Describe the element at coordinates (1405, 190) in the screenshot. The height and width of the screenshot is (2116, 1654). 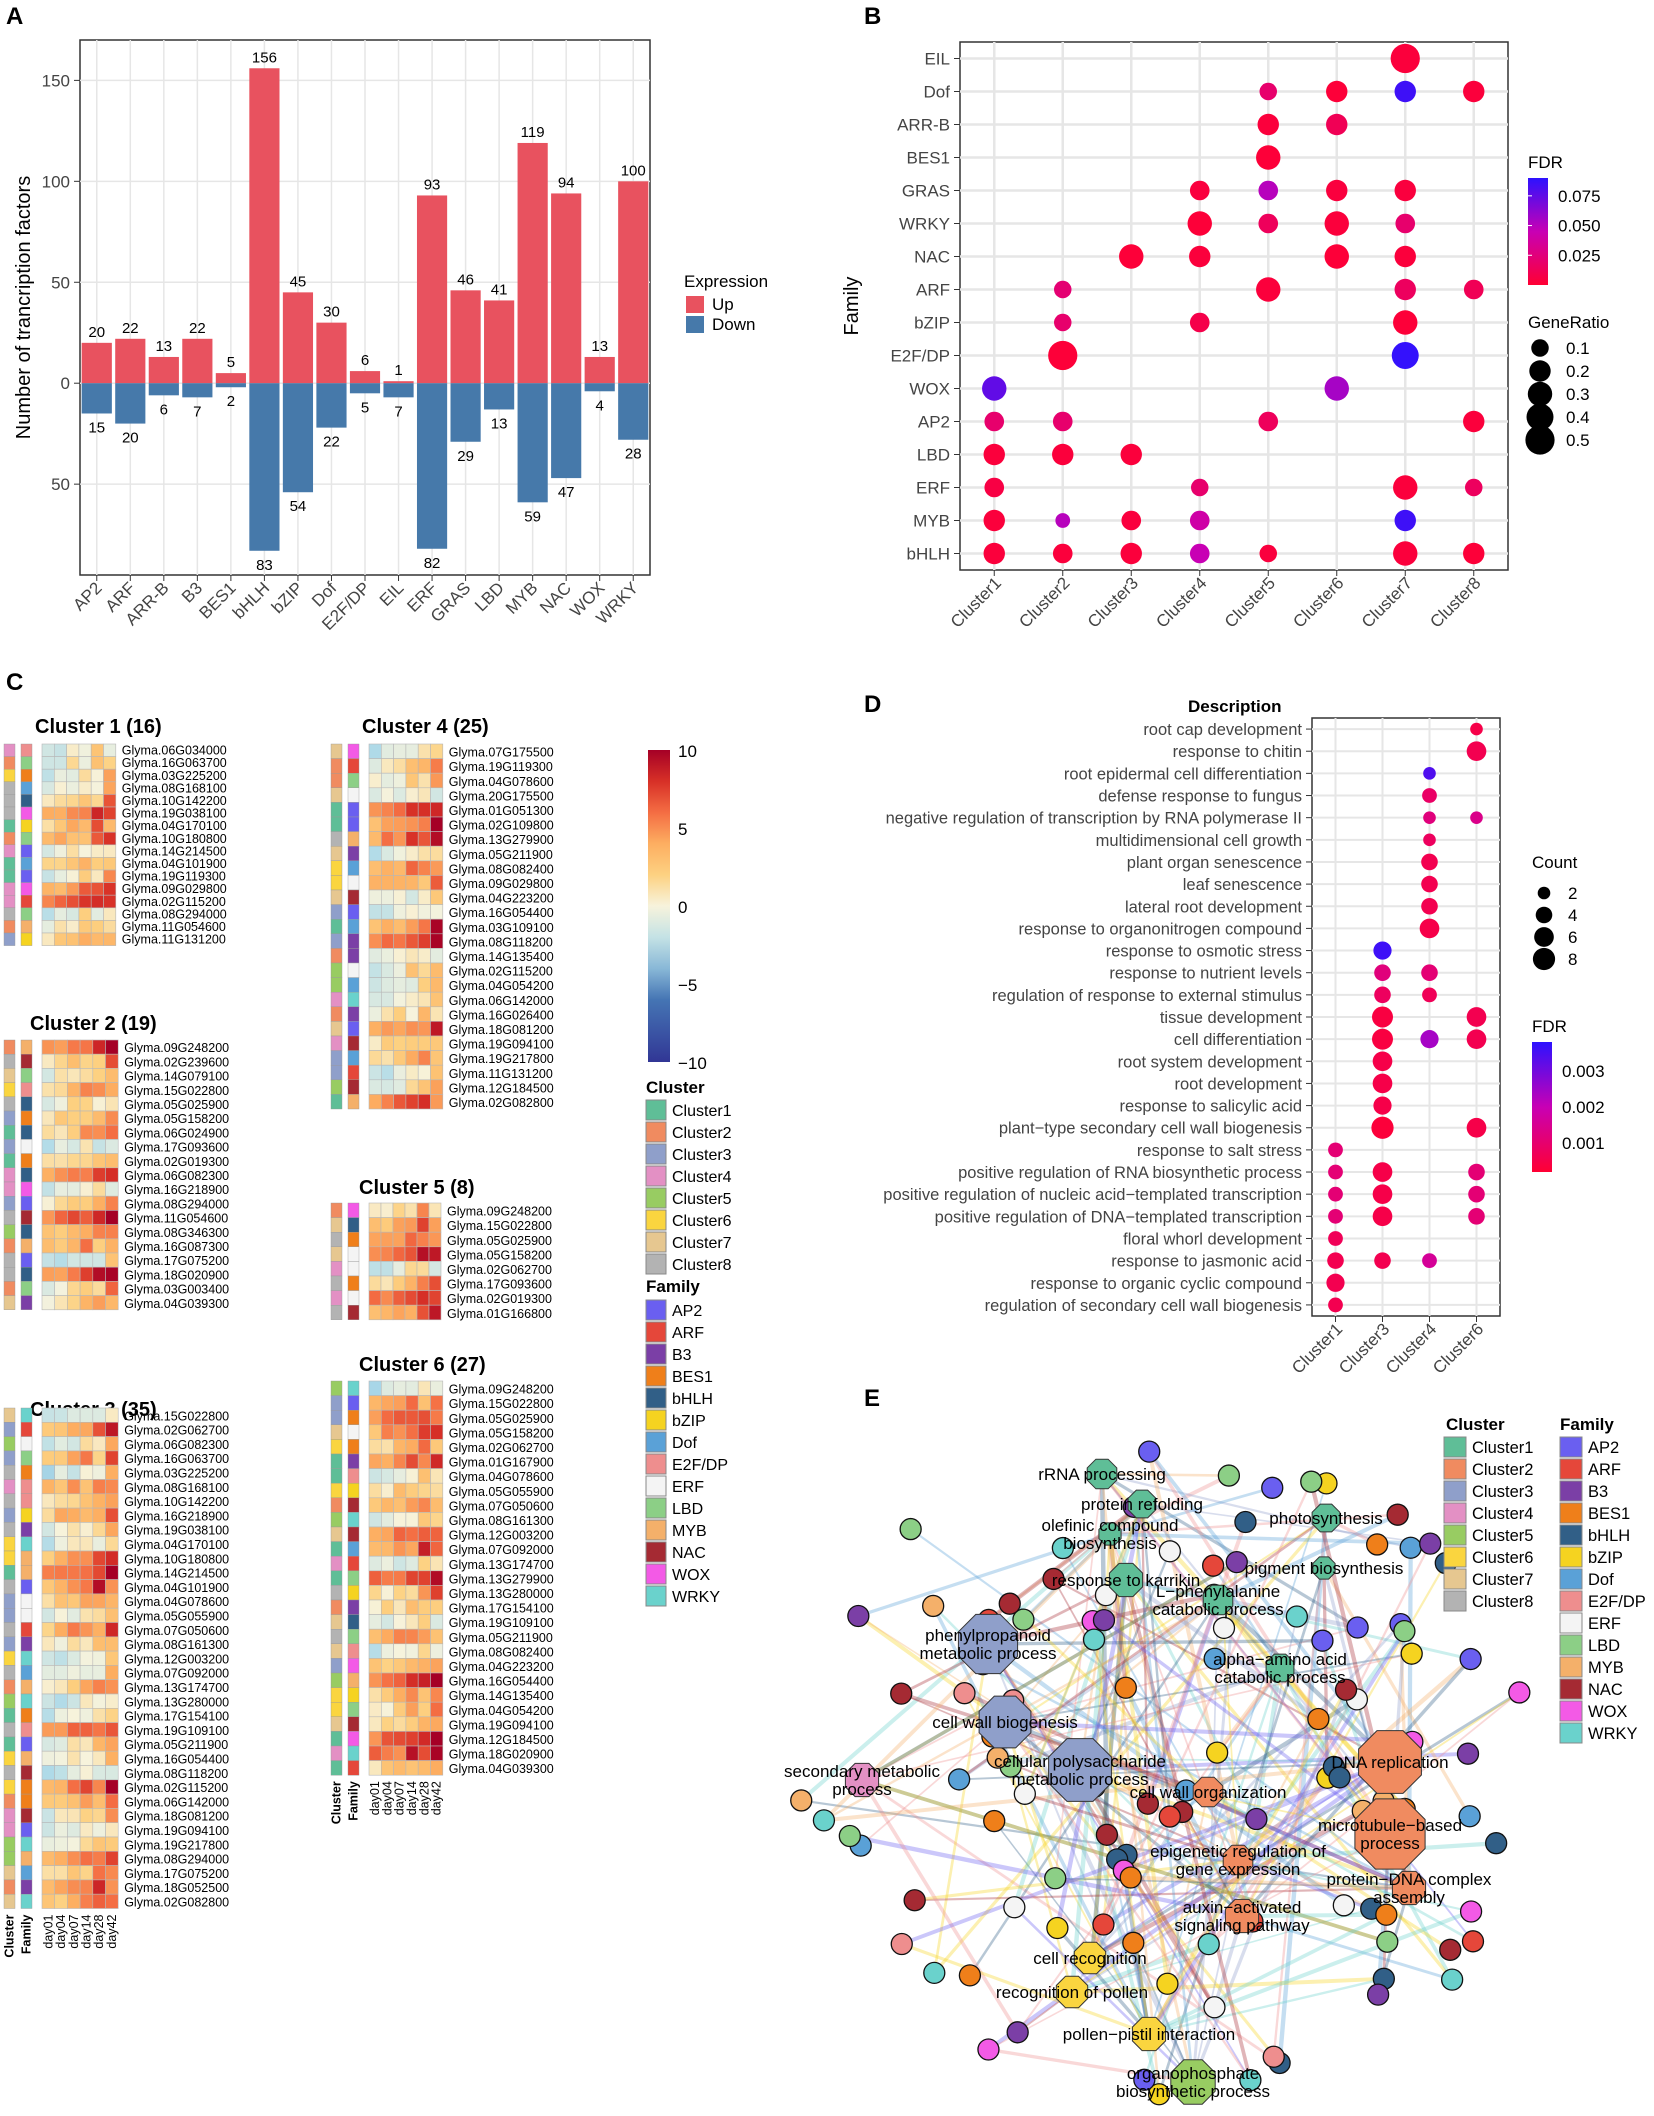
I see `dot-cluster7` at that location.